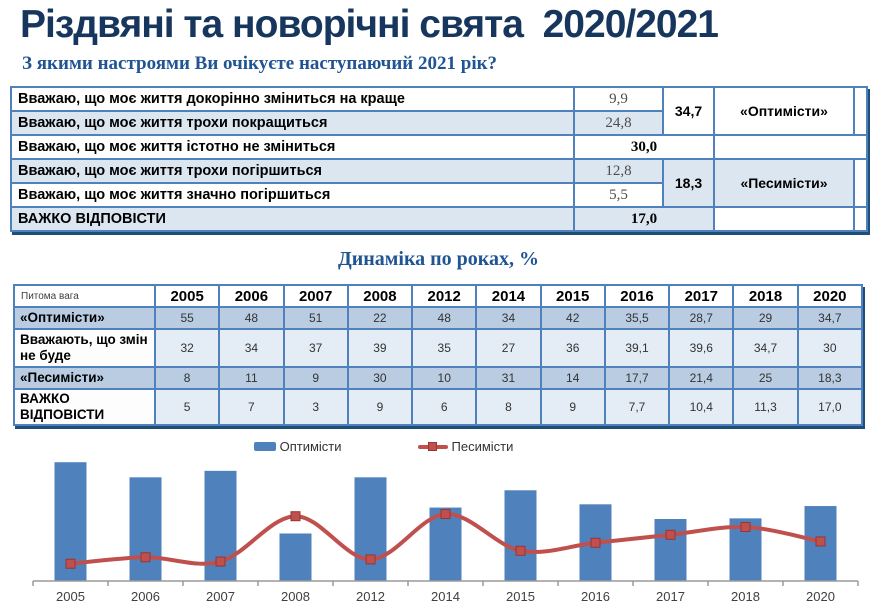 The width and height of the screenshot is (877, 613). I want to click on data-cell: 31, so click(508, 378).